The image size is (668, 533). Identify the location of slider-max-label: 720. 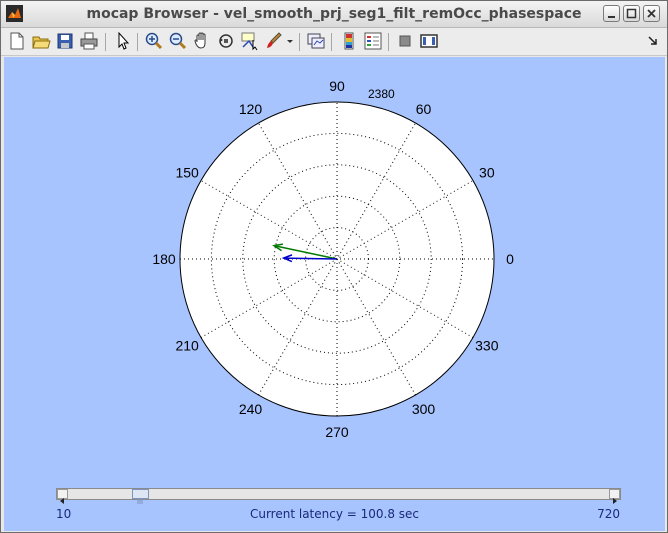
(608, 514).